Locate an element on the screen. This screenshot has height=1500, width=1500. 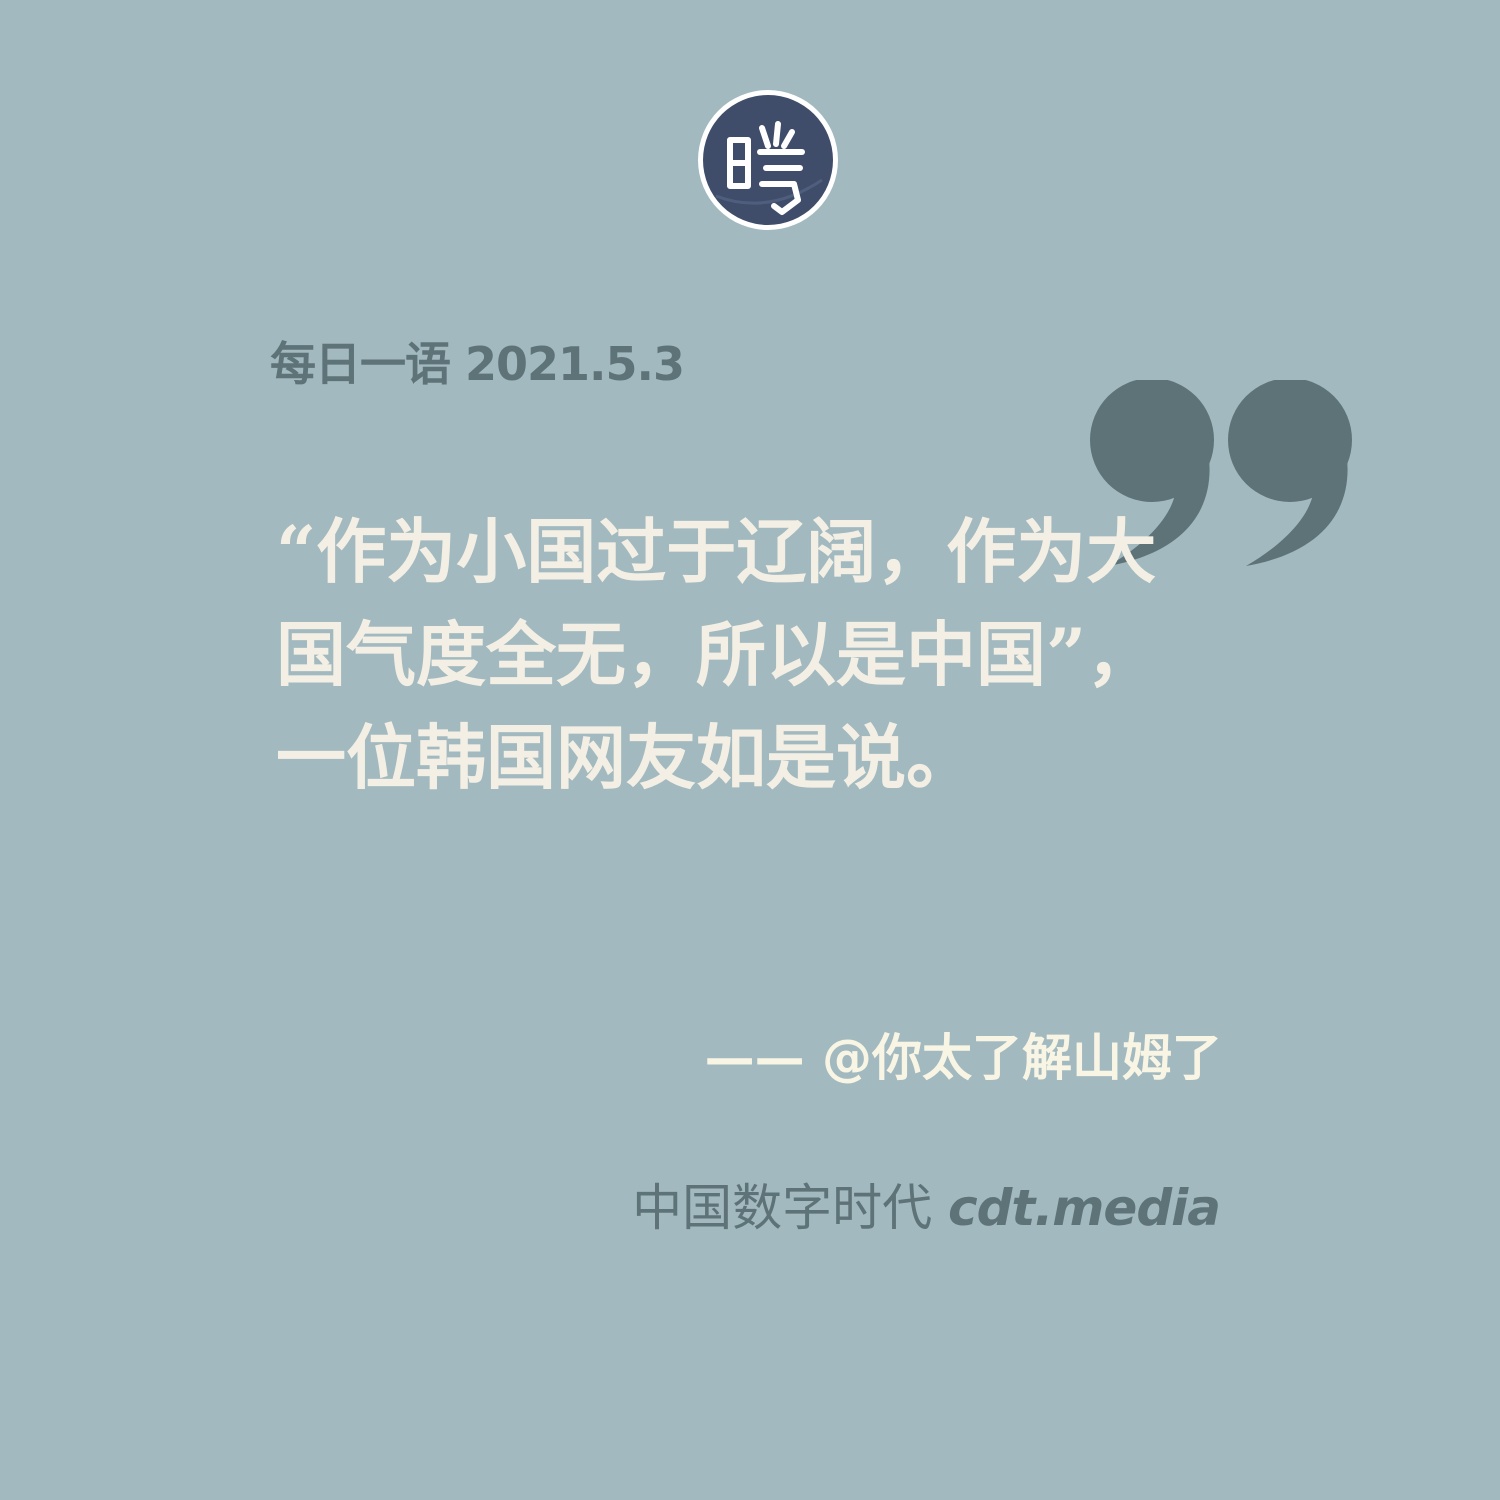
quote-line-2: 国气度全无，所以是中国”， is located at coordinates (716, 654).